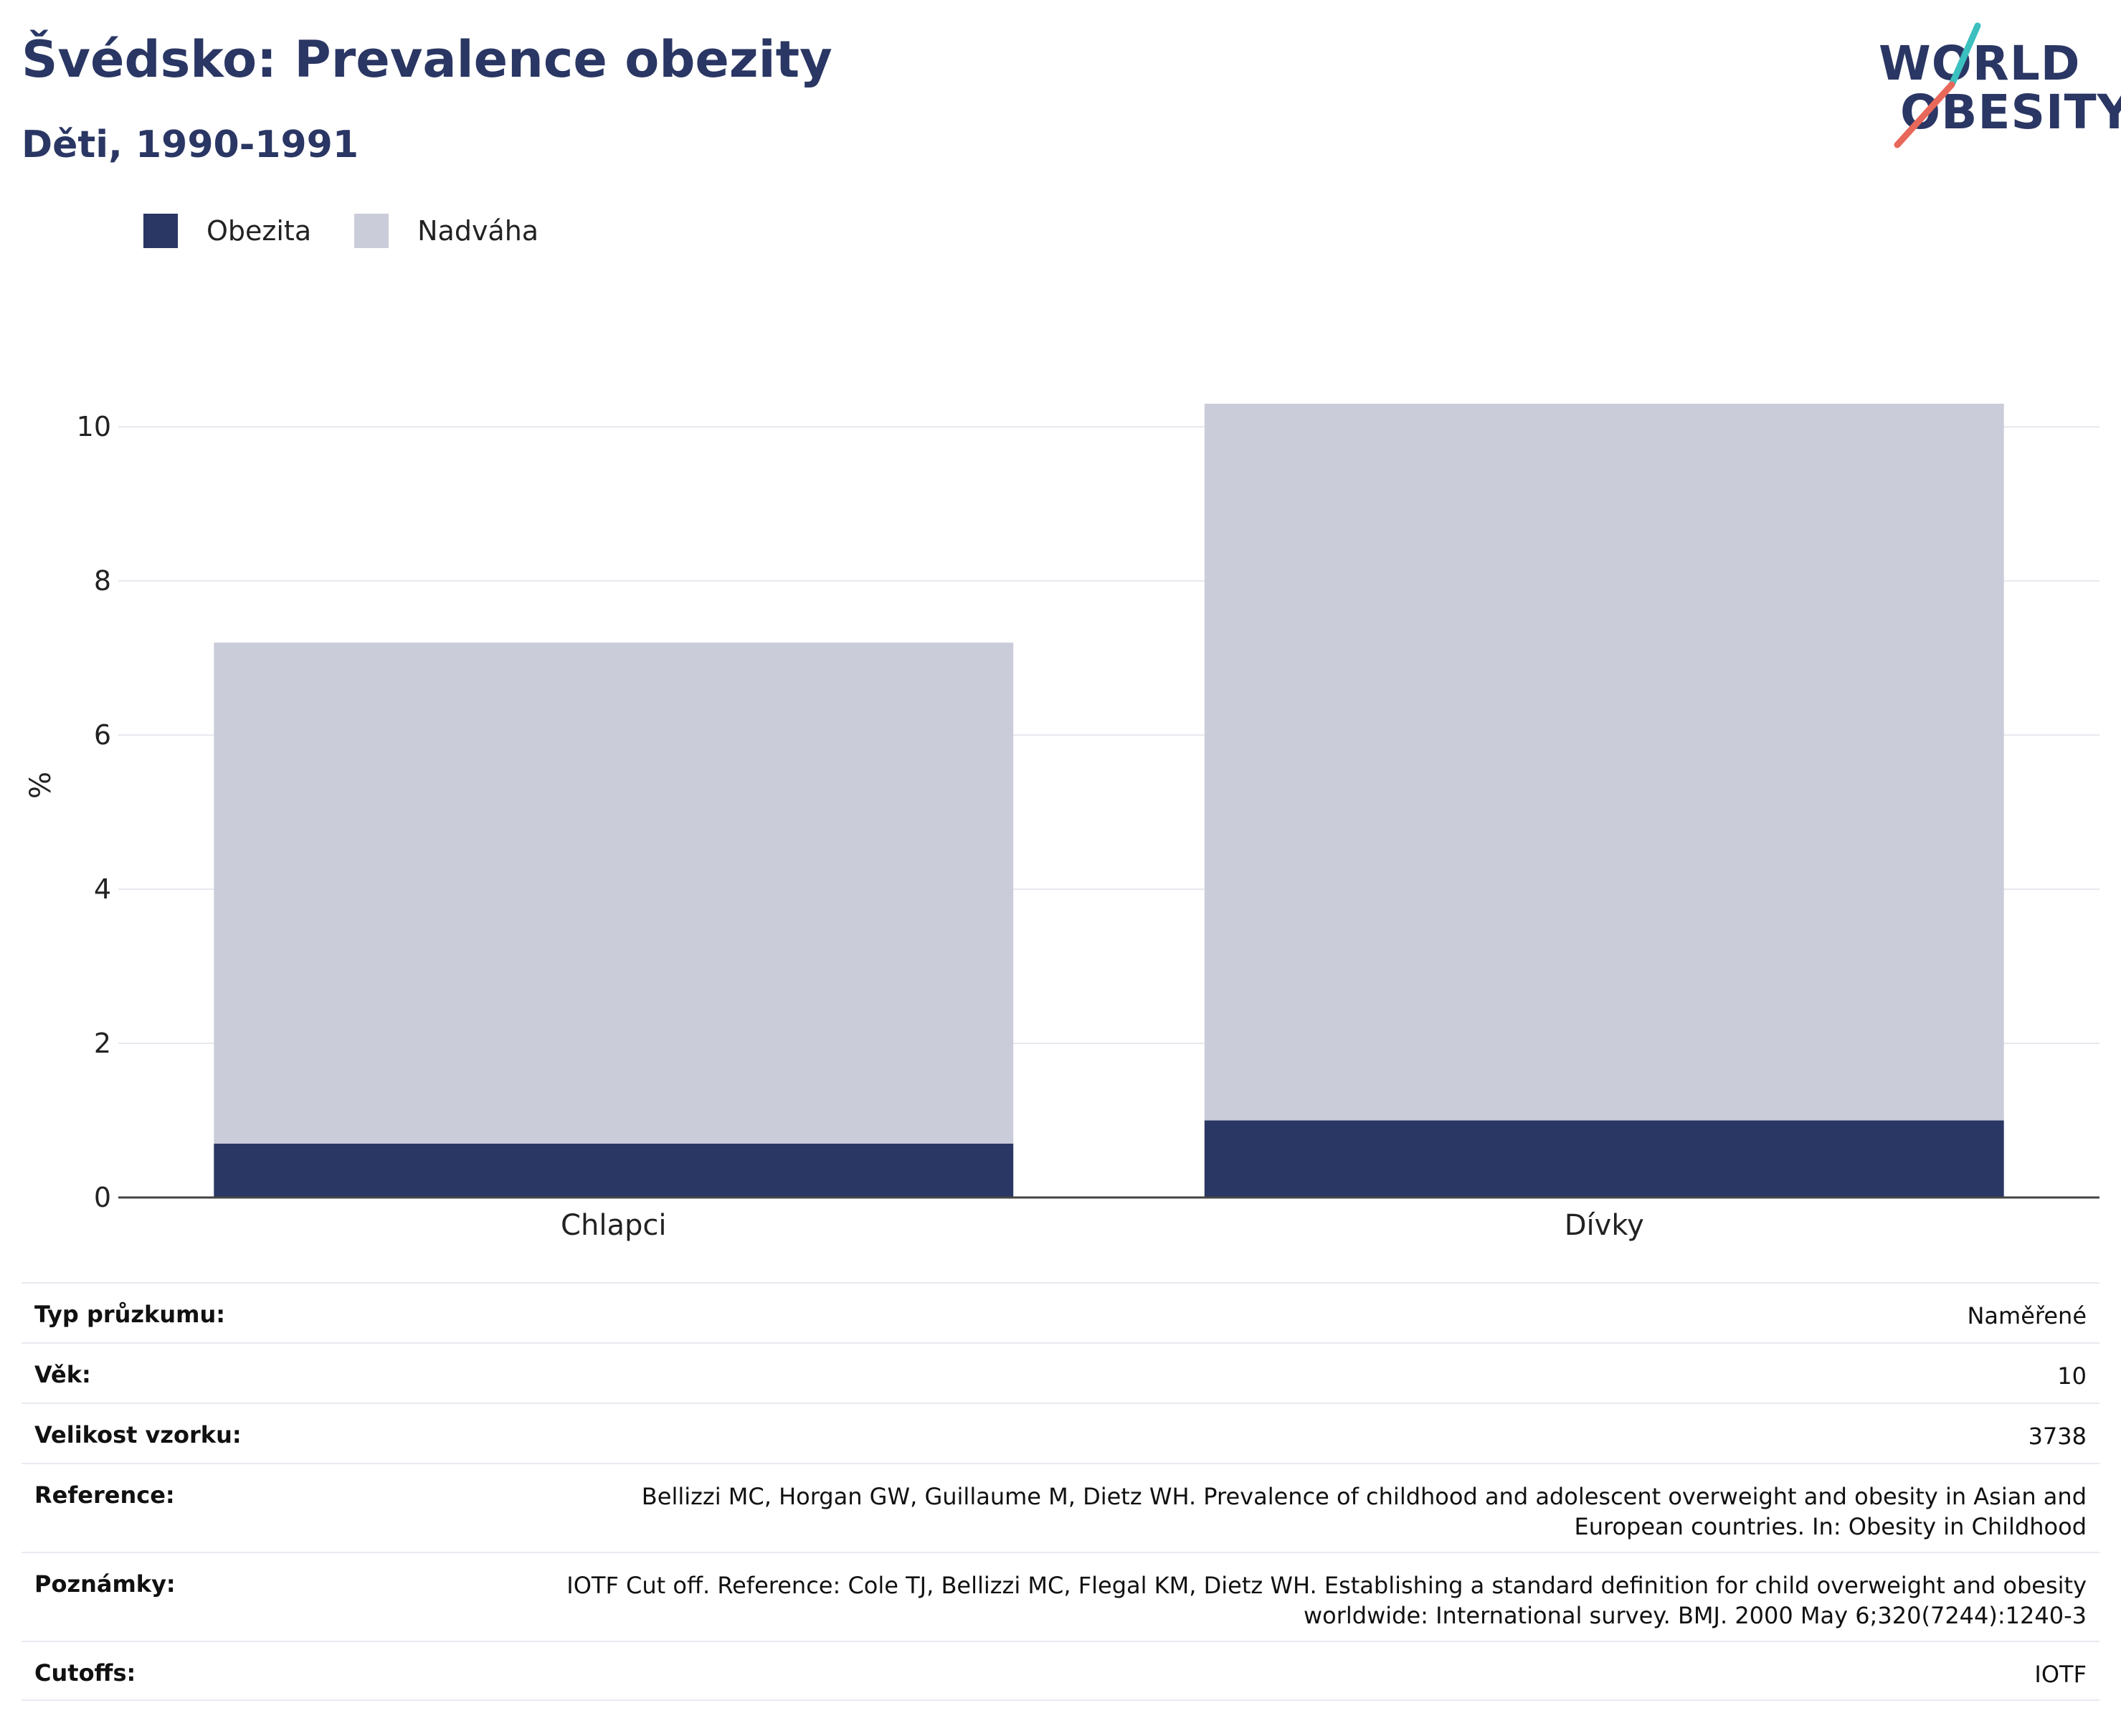 The image size is (2121, 1736). I want to click on logo-line-2: OBESITY, so click(2010, 113).